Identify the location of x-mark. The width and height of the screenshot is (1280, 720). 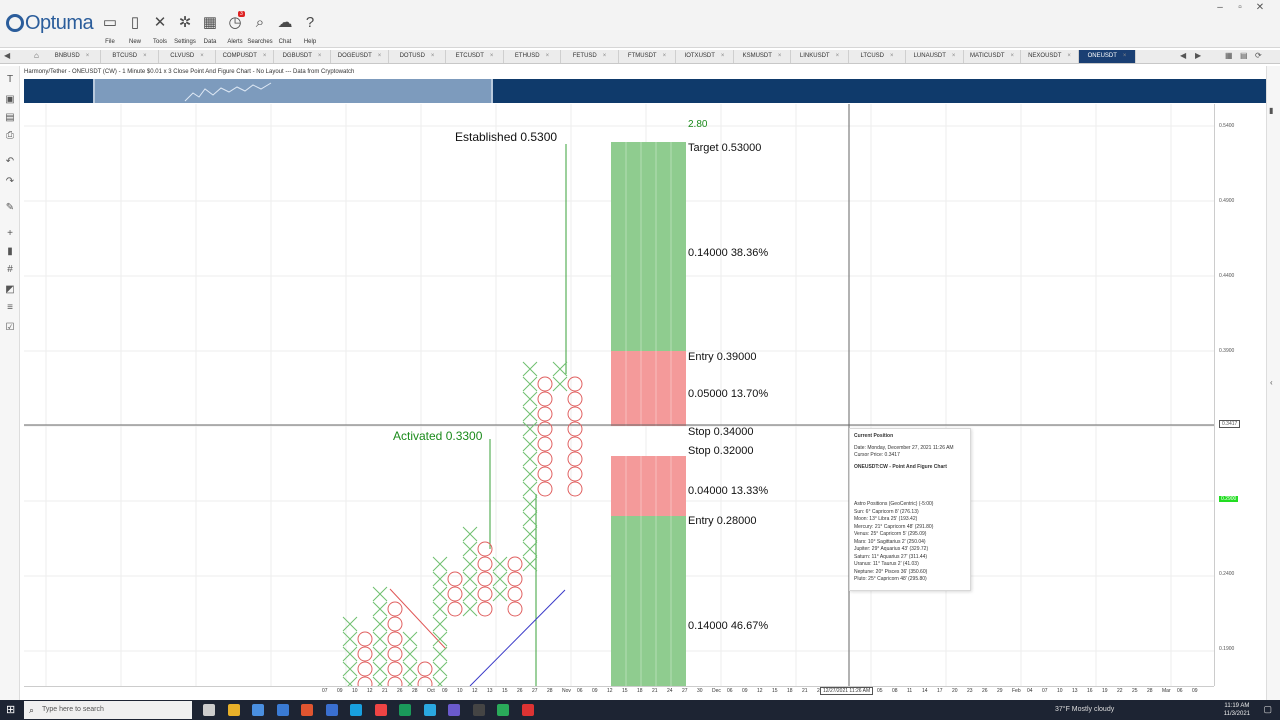
(440, 654).